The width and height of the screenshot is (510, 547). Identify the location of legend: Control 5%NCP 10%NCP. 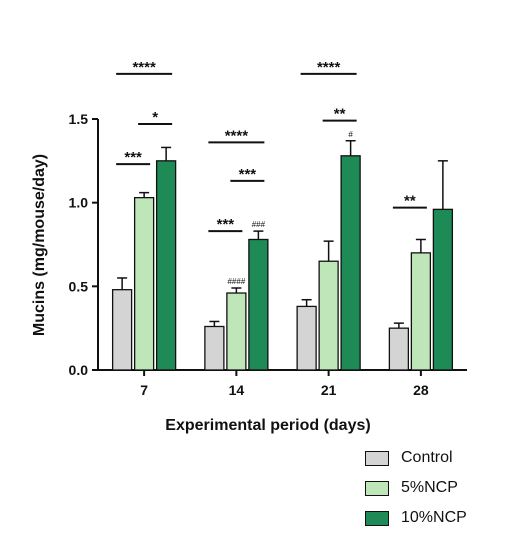
(416, 493).